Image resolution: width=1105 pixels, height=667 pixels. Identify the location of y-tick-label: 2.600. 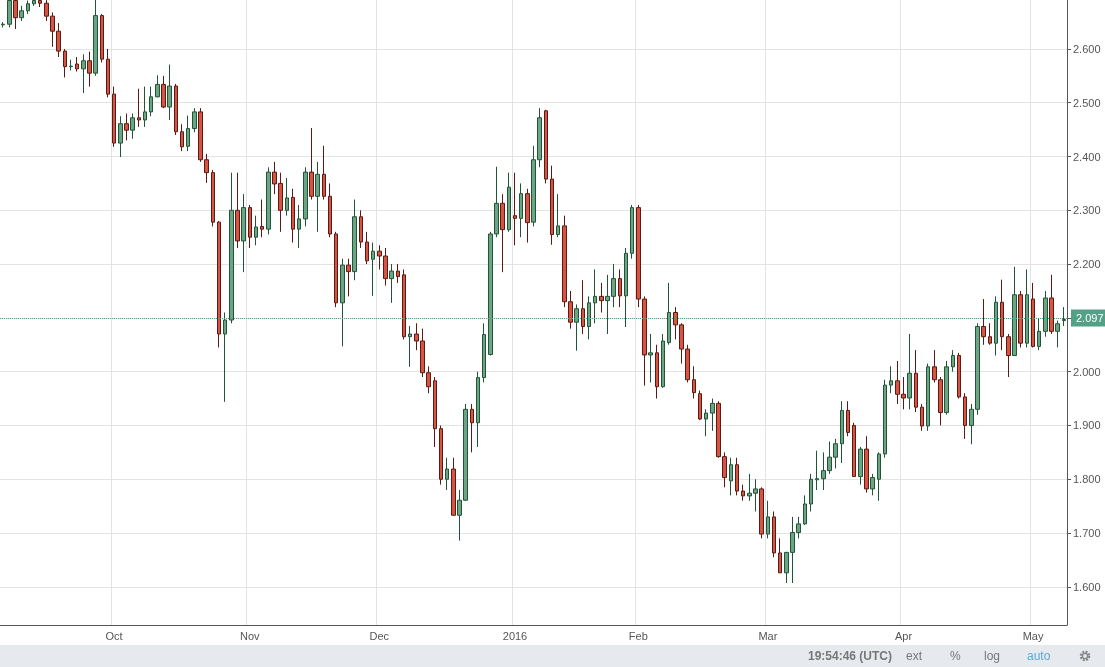
(1087, 48).